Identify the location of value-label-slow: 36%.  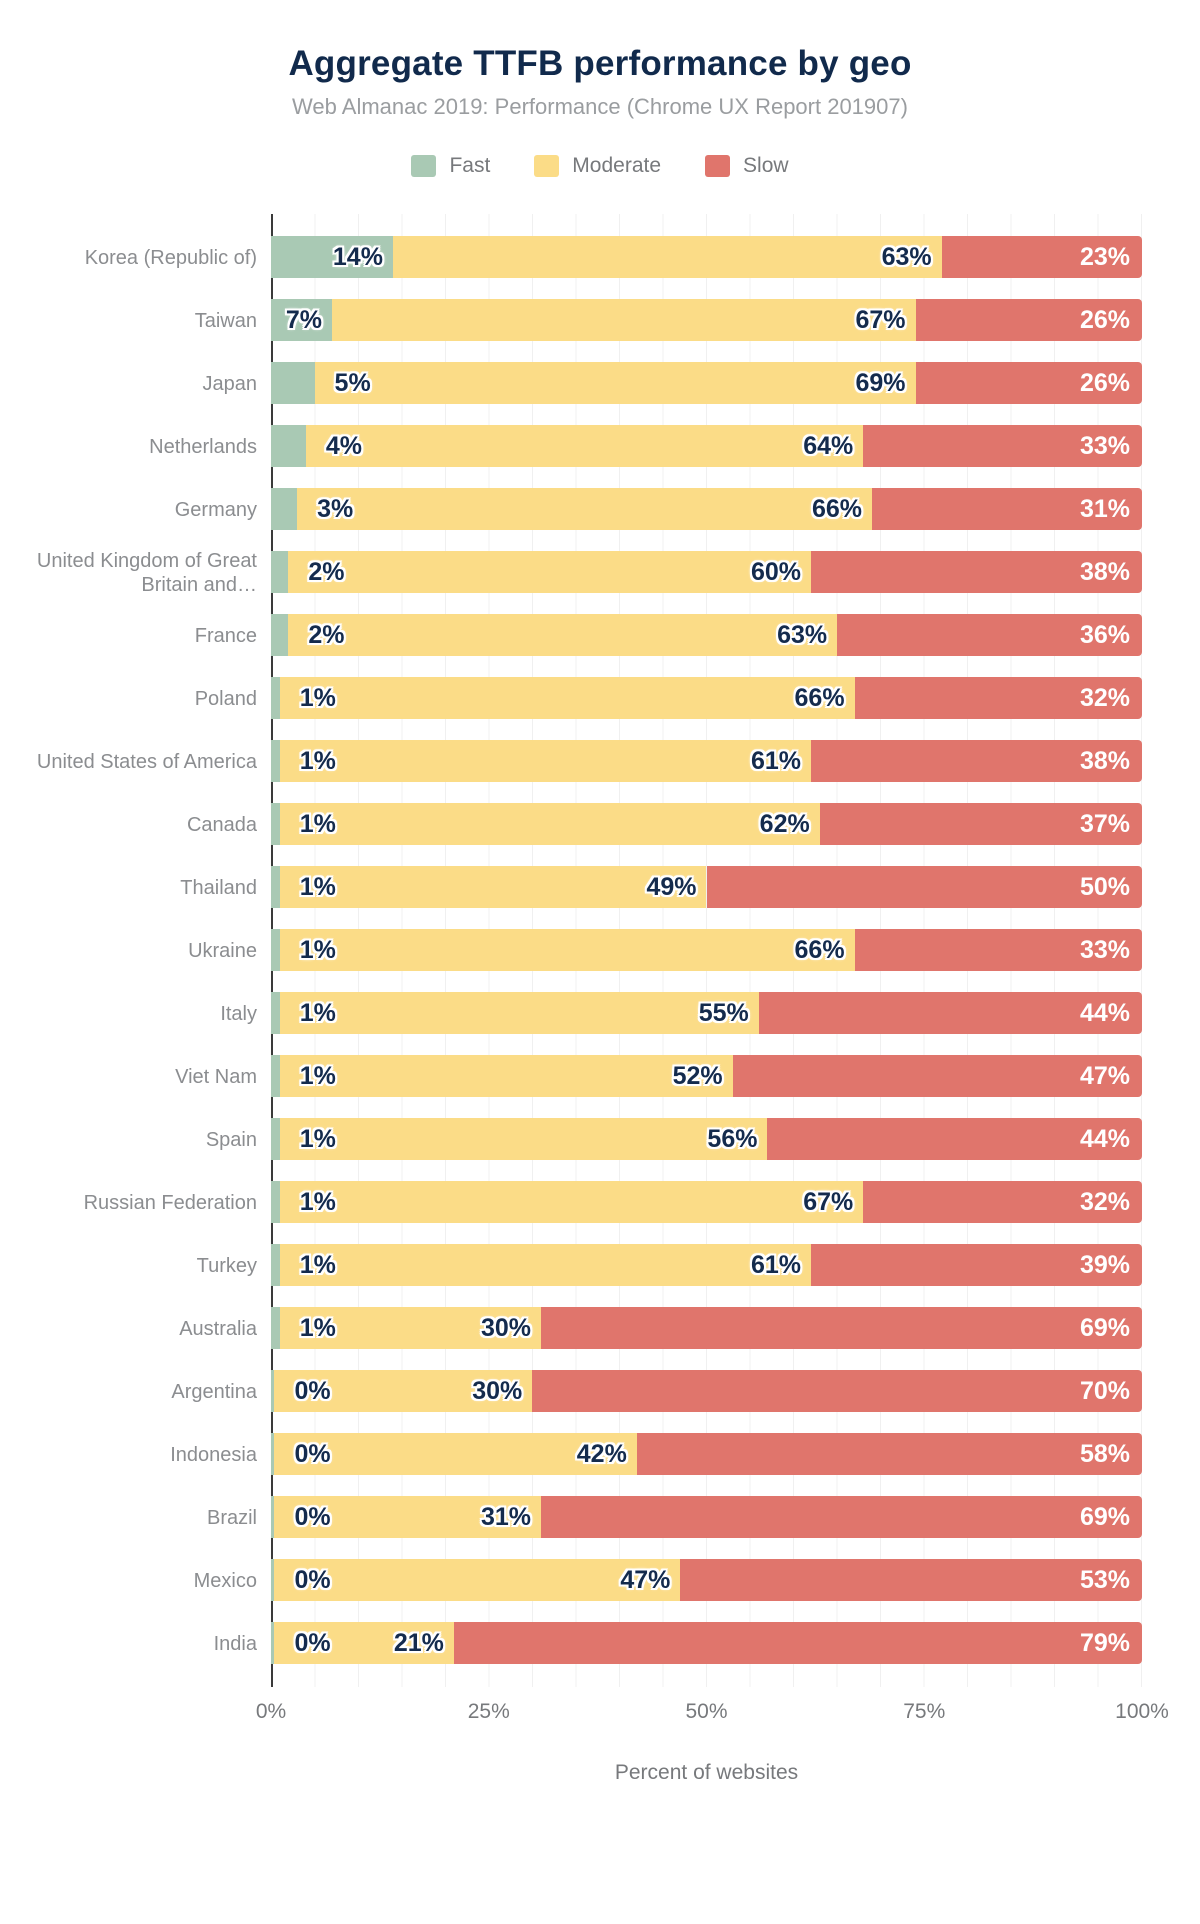
(1104, 635).